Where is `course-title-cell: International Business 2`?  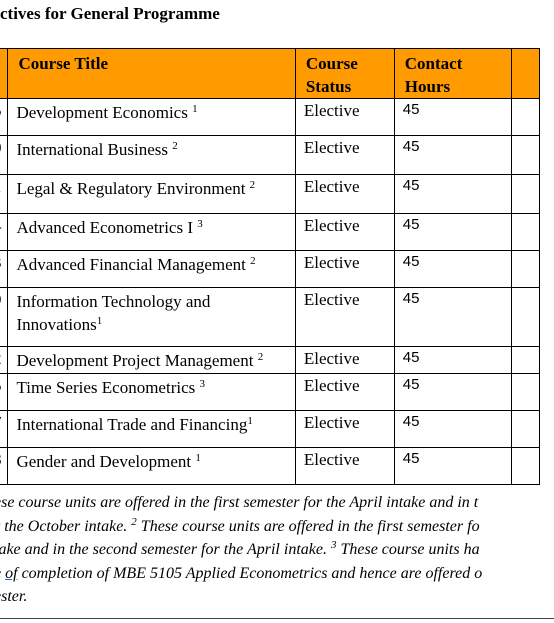
course-title-cell: International Business 2 is located at coordinates (151, 155).